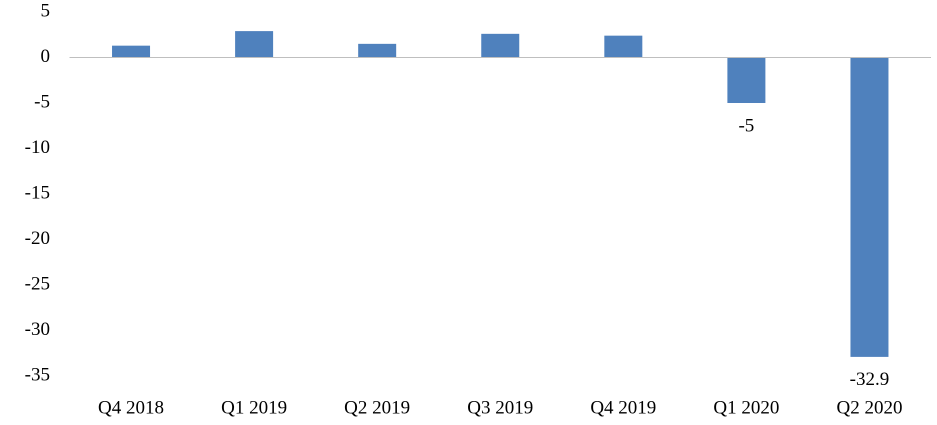 This screenshot has height=425, width=937. What do you see at coordinates (46, 56) in the screenshot?
I see `y-tick-label: 0` at bounding box center [46, 56].